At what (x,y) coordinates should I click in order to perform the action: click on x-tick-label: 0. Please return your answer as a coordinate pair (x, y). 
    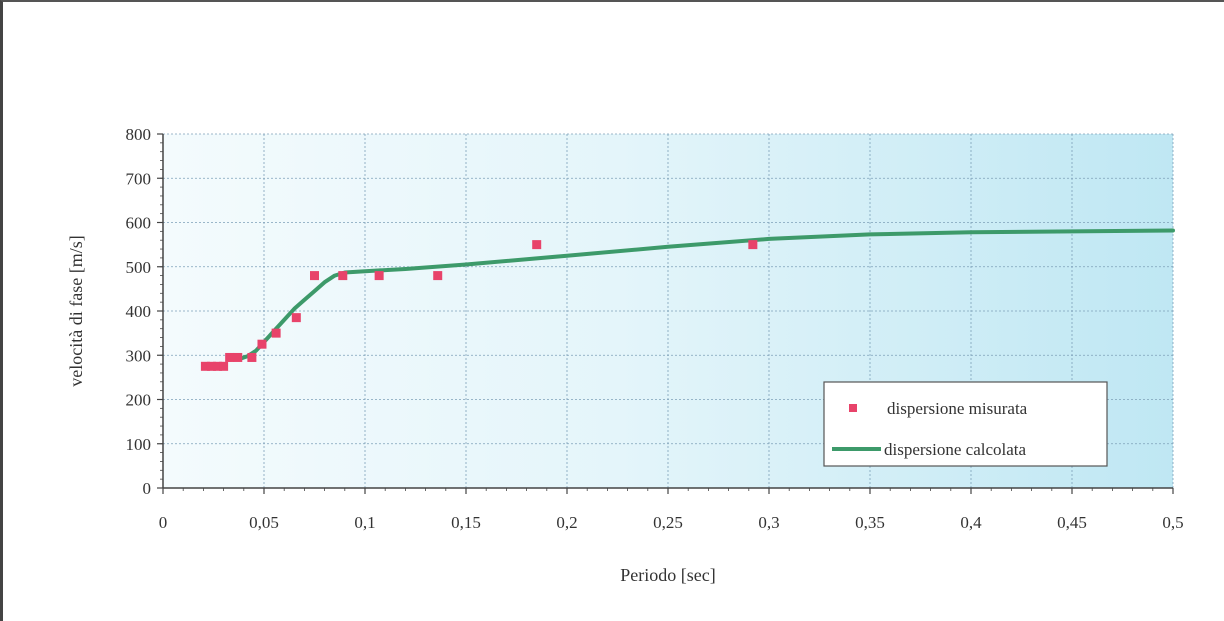
    Looking at the image, I should click on (163, 522).